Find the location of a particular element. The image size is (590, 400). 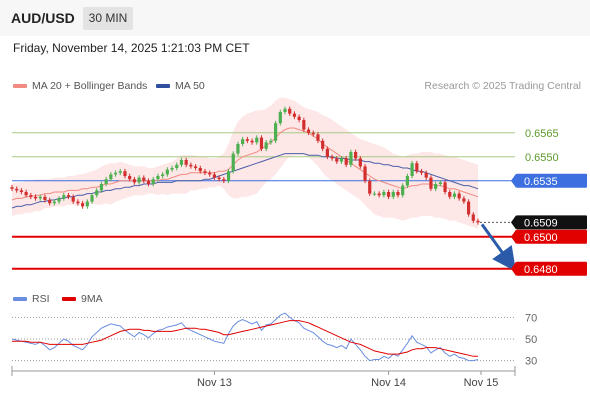

rsi-ma-line is located at coordinates (245, 338).